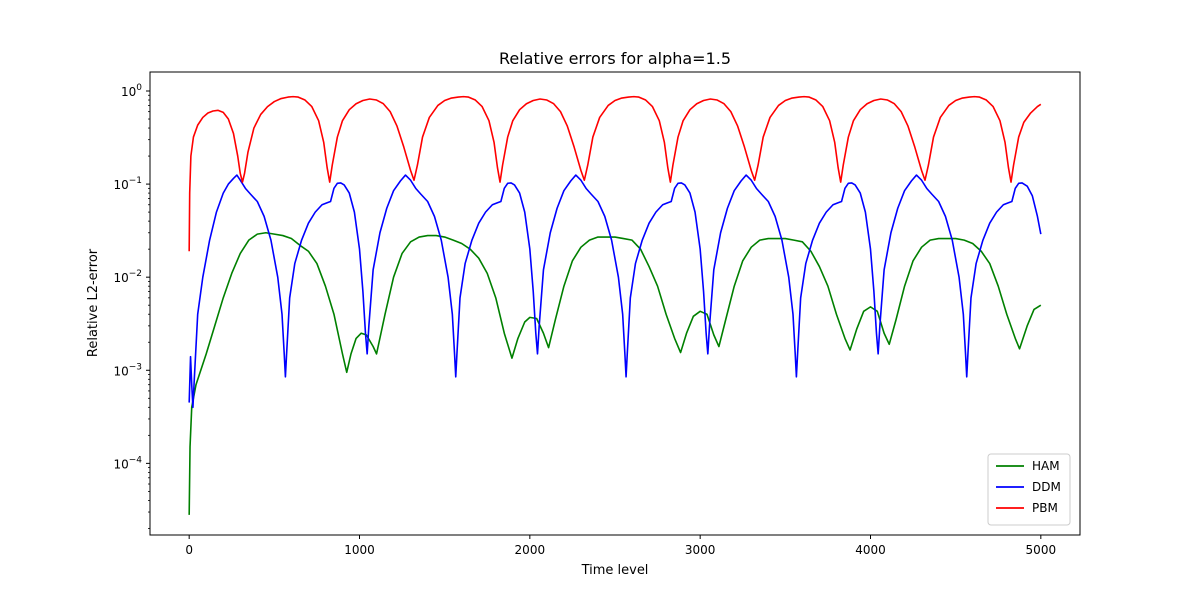 The width and height of the screenshot is (1200, 600). I want to click on x-tick-label: 5000, so click(1041, 550).